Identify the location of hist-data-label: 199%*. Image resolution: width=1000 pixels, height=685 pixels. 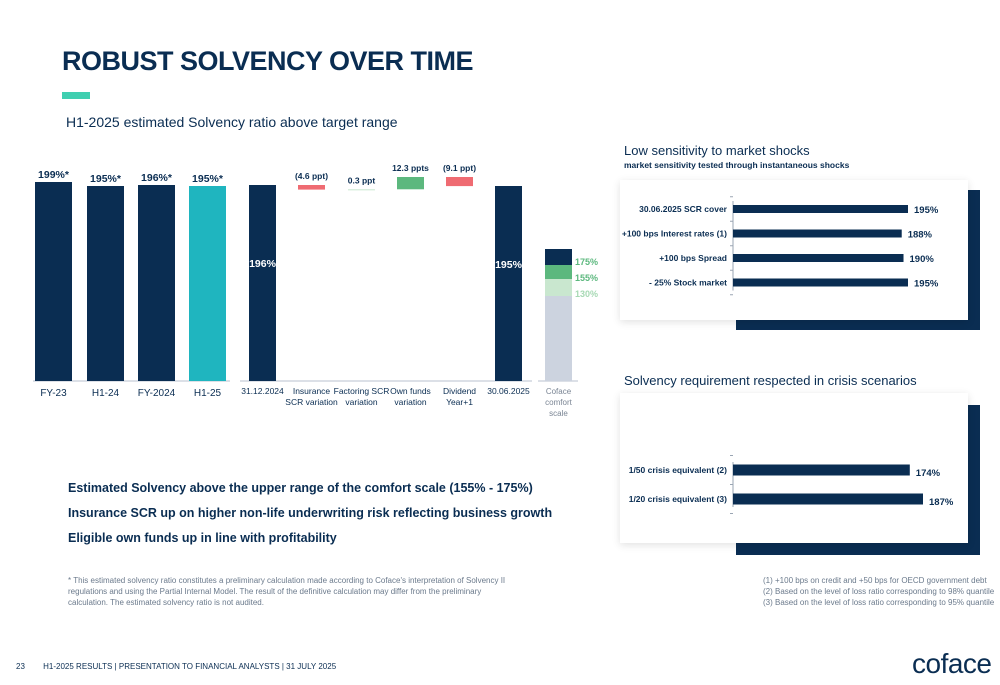
(54, 175).